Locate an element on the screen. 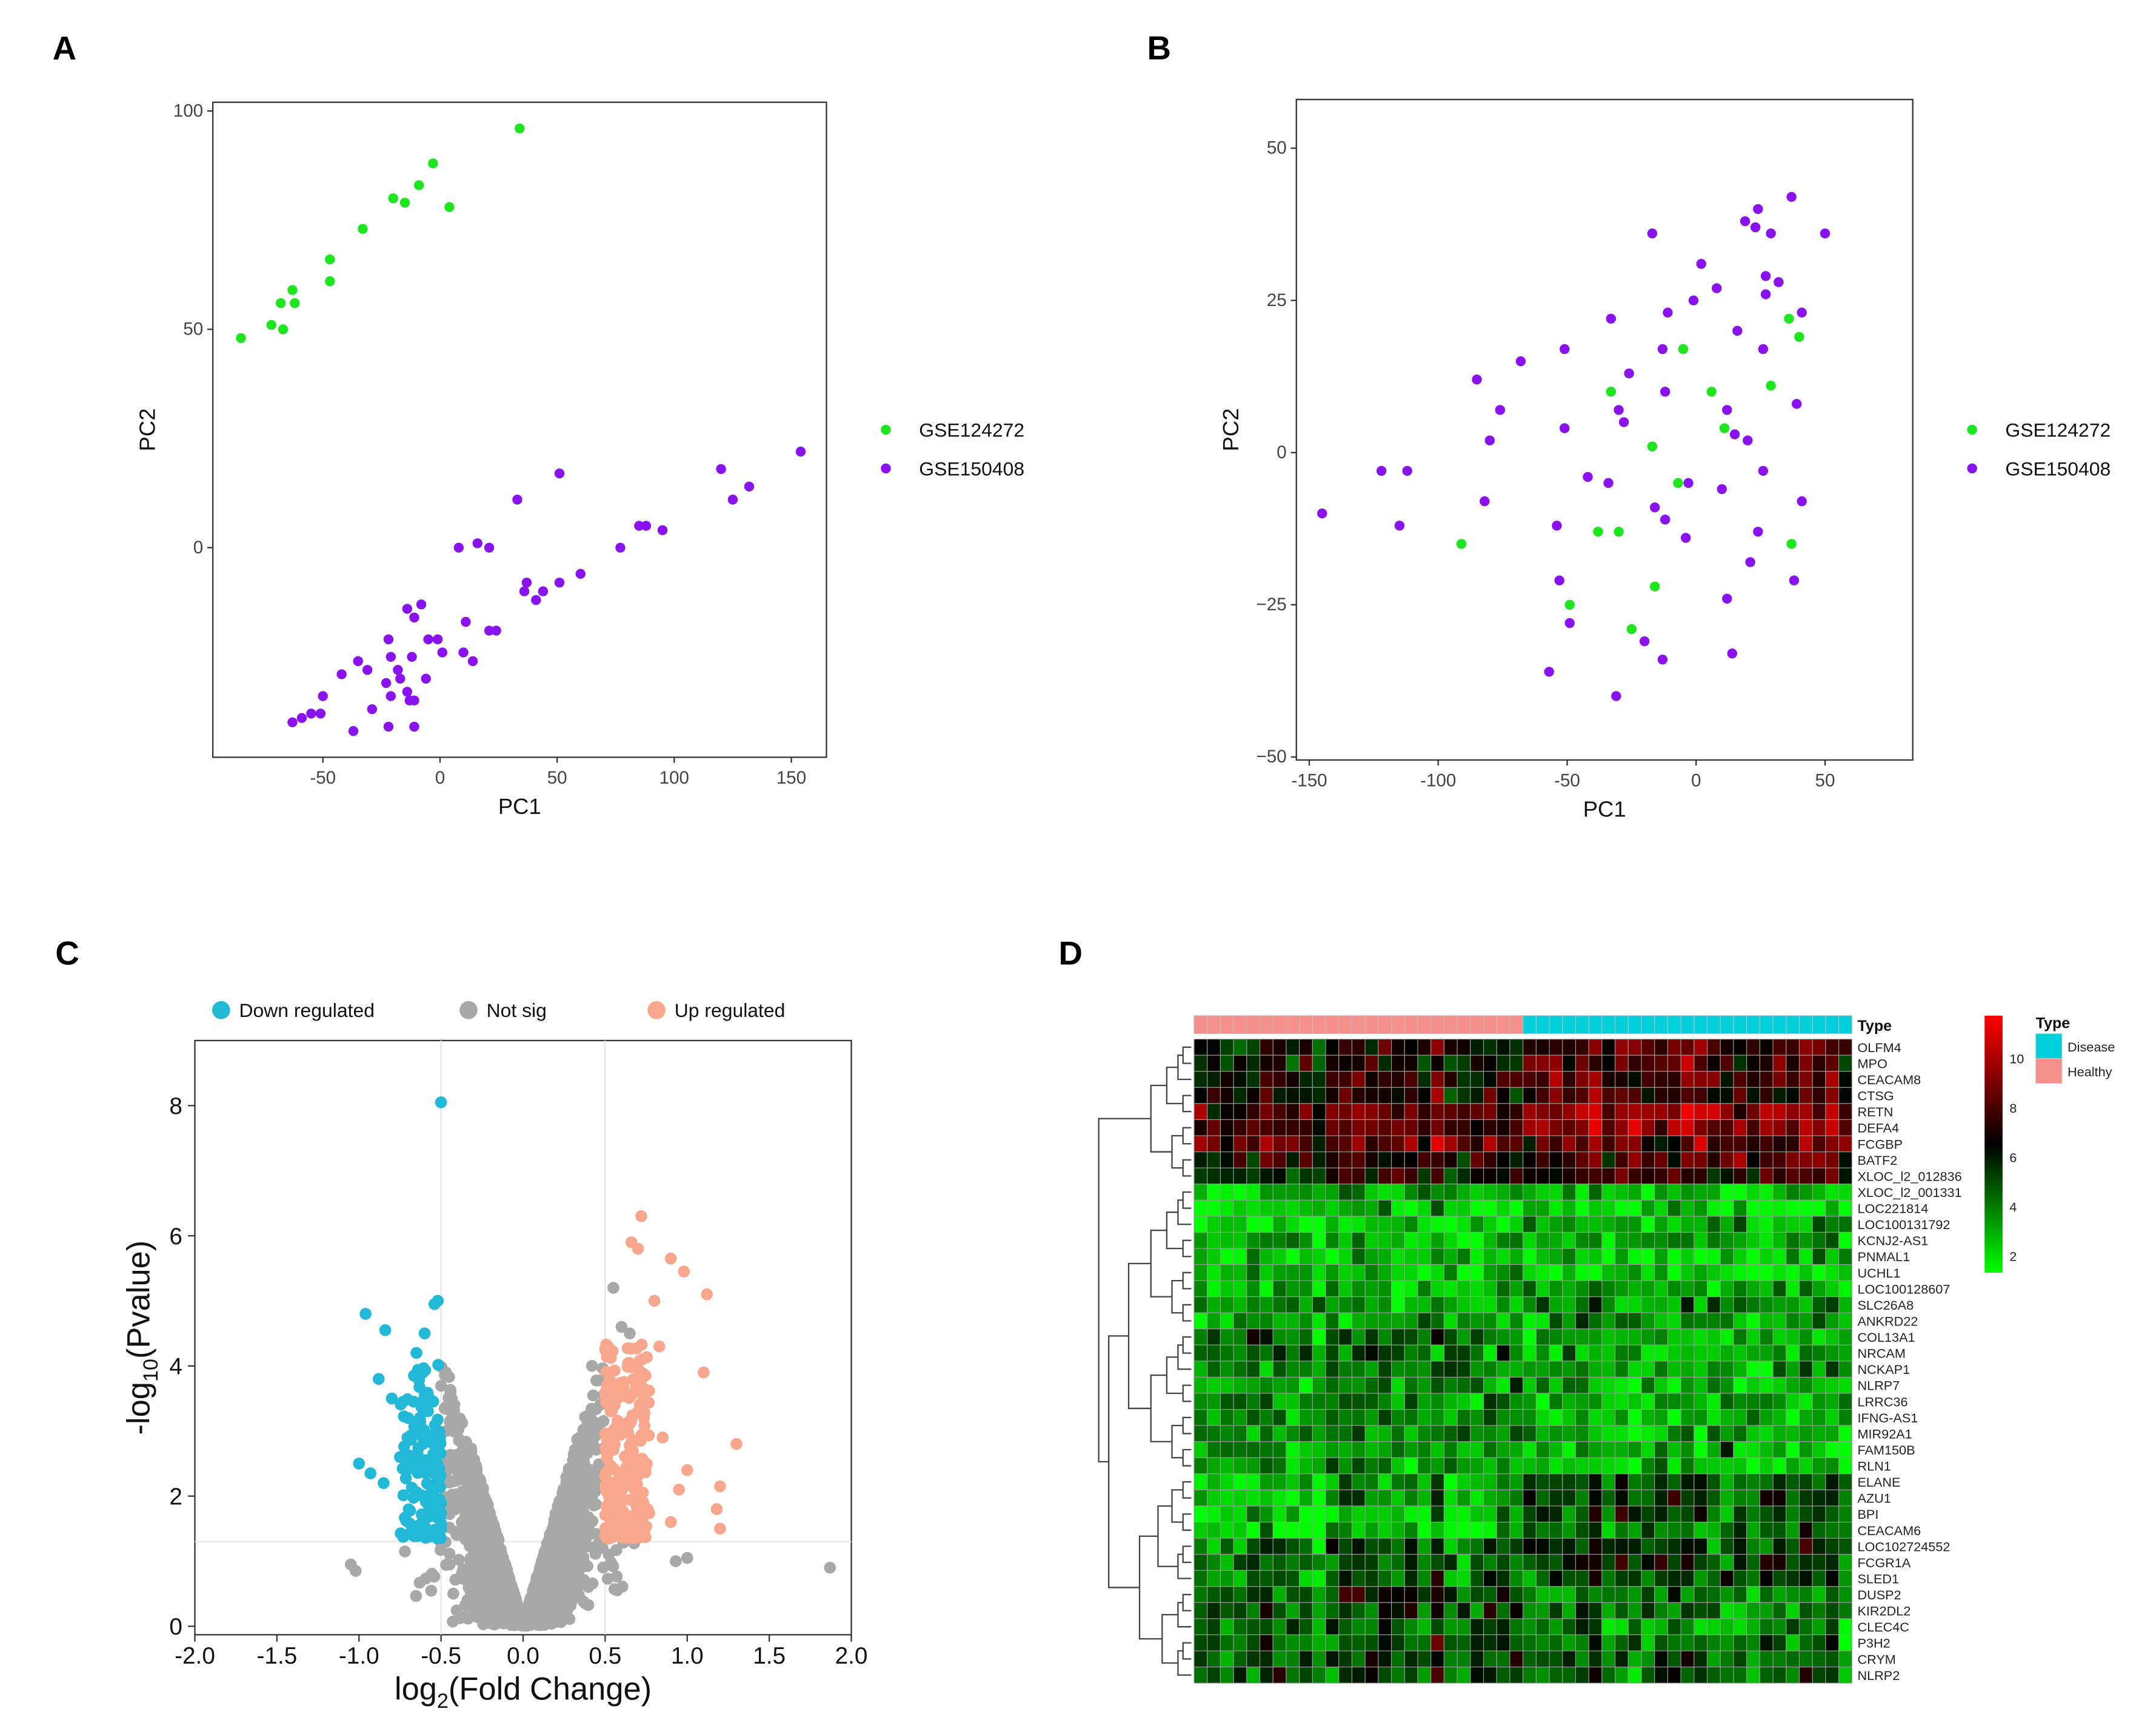 Image resolution: width=2156 pixels, height=1723 pixels. plot-frame is located at coordinates (523, 1338).